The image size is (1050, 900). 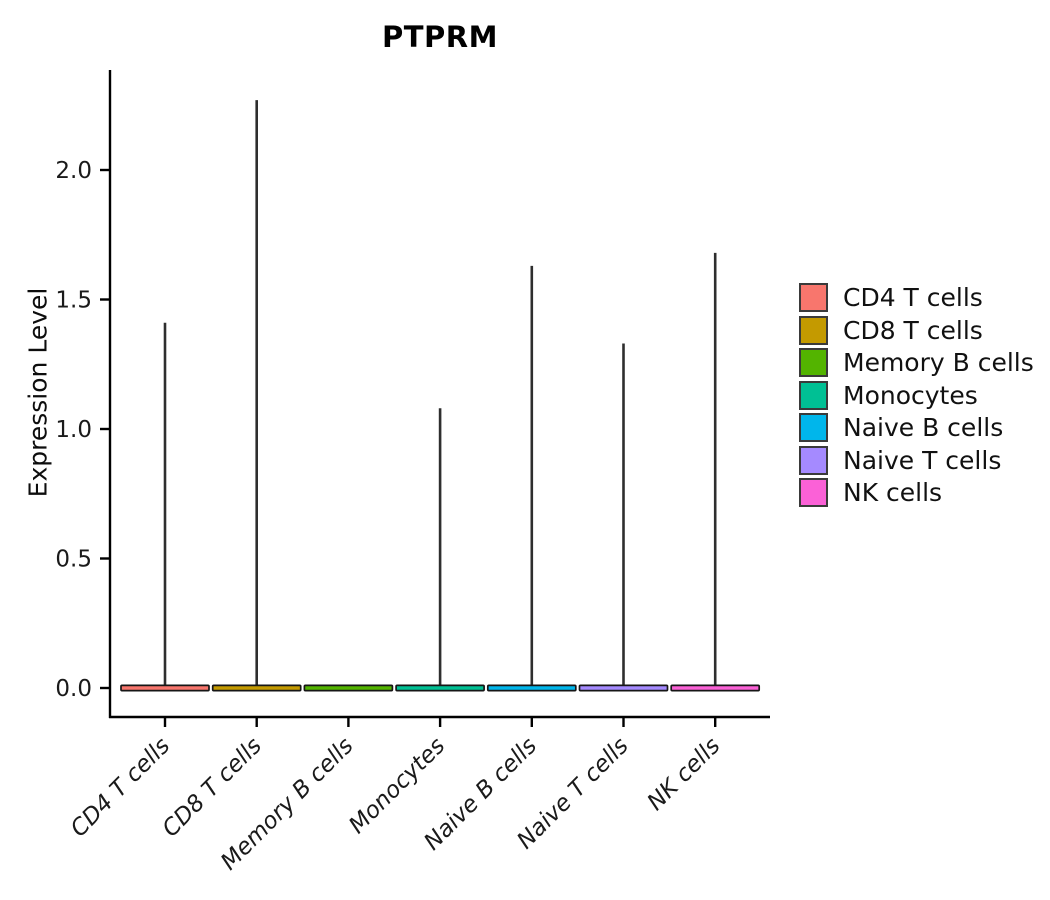 I want to click on y-tick-label: 1.0, so click(x=73, y=430).